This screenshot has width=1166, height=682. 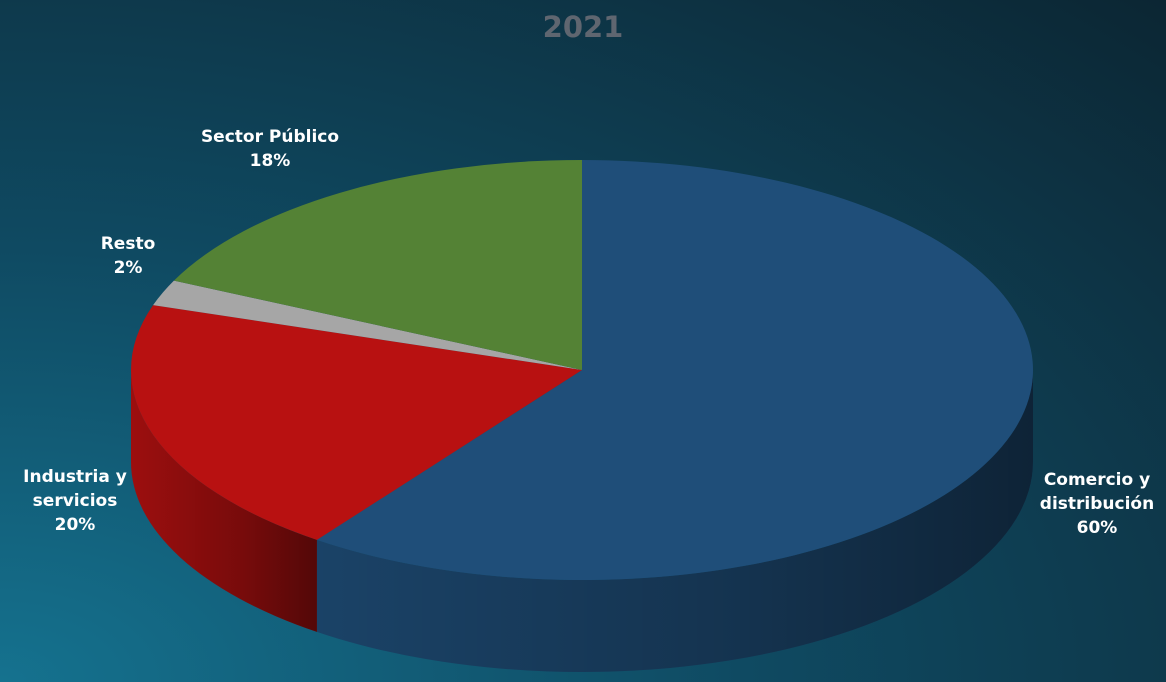 I want to click on value-label: 60%, so click(x=1097, y=528).